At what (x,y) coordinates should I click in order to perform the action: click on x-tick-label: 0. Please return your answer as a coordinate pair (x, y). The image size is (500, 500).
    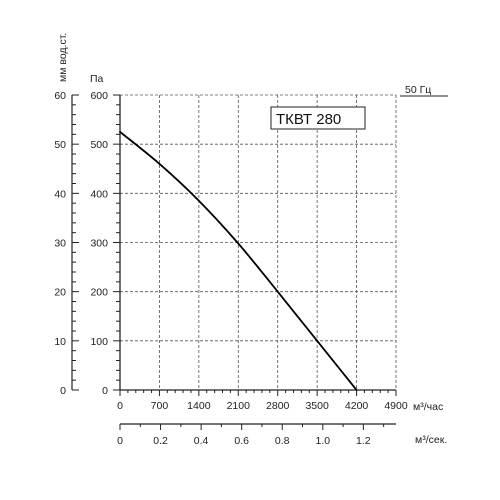
    Looking at the image, I should click on (120, 406).